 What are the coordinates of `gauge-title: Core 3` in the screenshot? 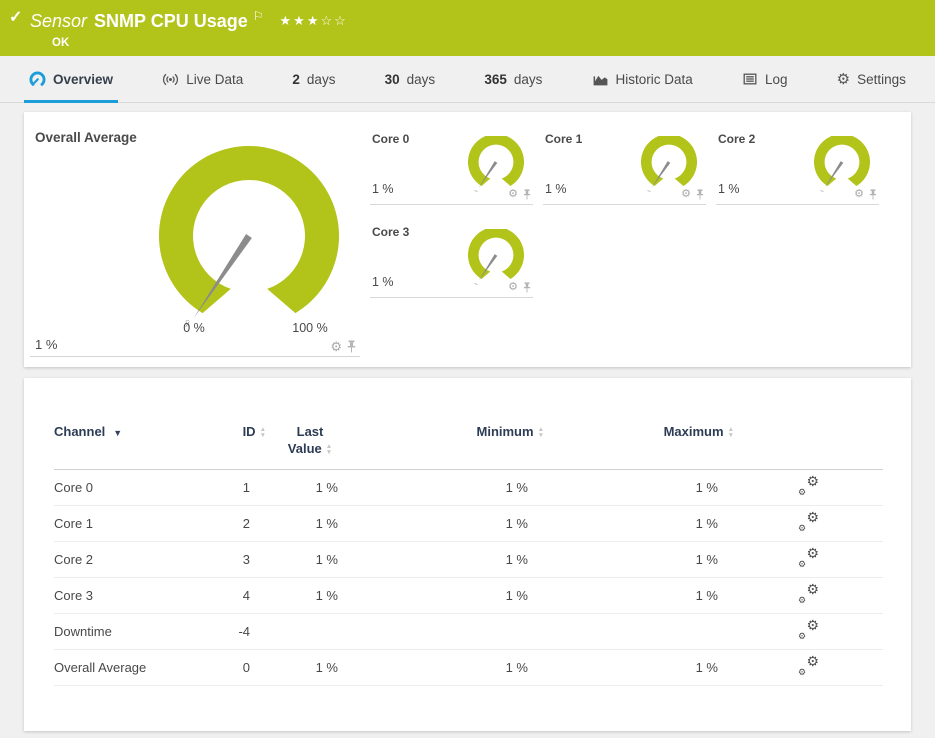 It's located at (391, 232).